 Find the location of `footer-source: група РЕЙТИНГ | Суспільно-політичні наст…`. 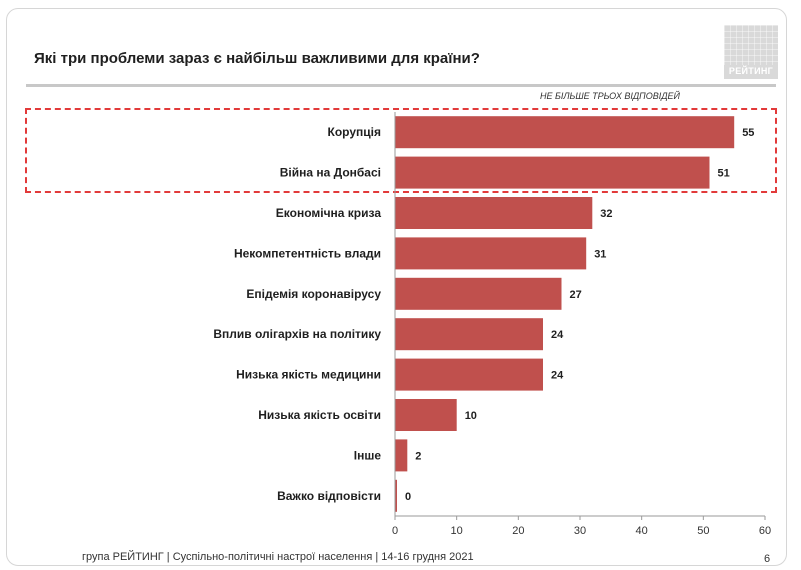

footer-source: група РЕЙТИНГ | Суспільно-політичні наст… is located at coordinates (278, 557).